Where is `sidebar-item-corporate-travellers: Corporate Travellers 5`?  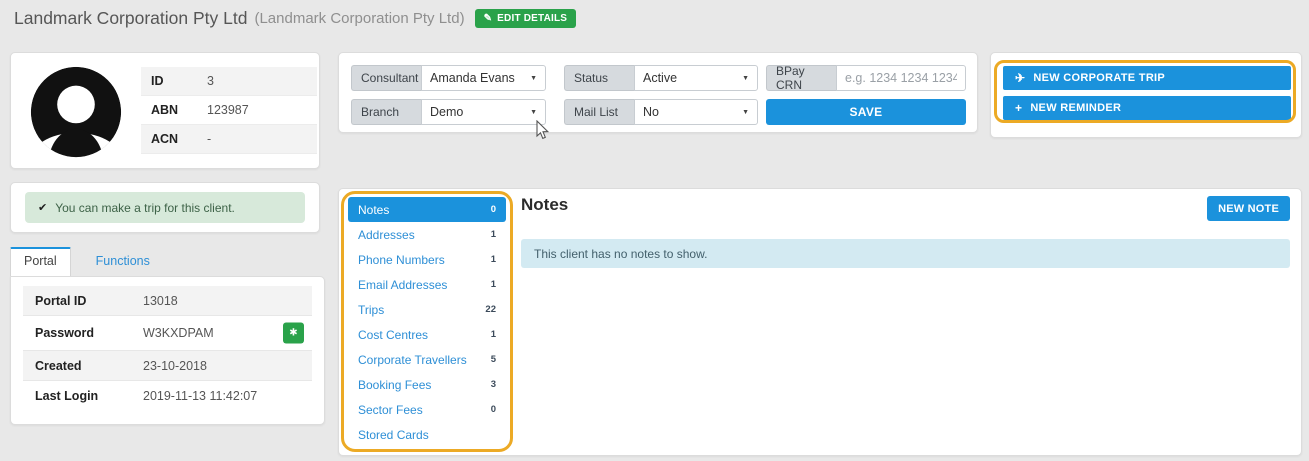 sidebar-item-corporate-travellers: Corporate Travellers 5 is located at coordinates (427, 359).